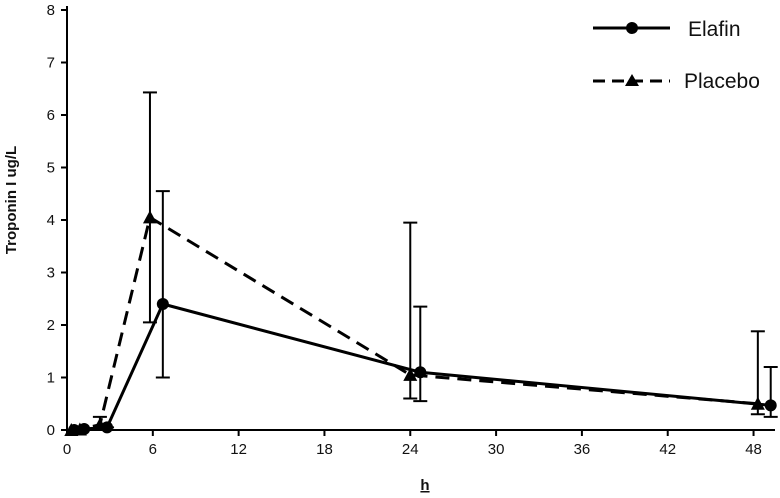  I want to click on legend-item-placebo: Placebo, so click(676, 81).